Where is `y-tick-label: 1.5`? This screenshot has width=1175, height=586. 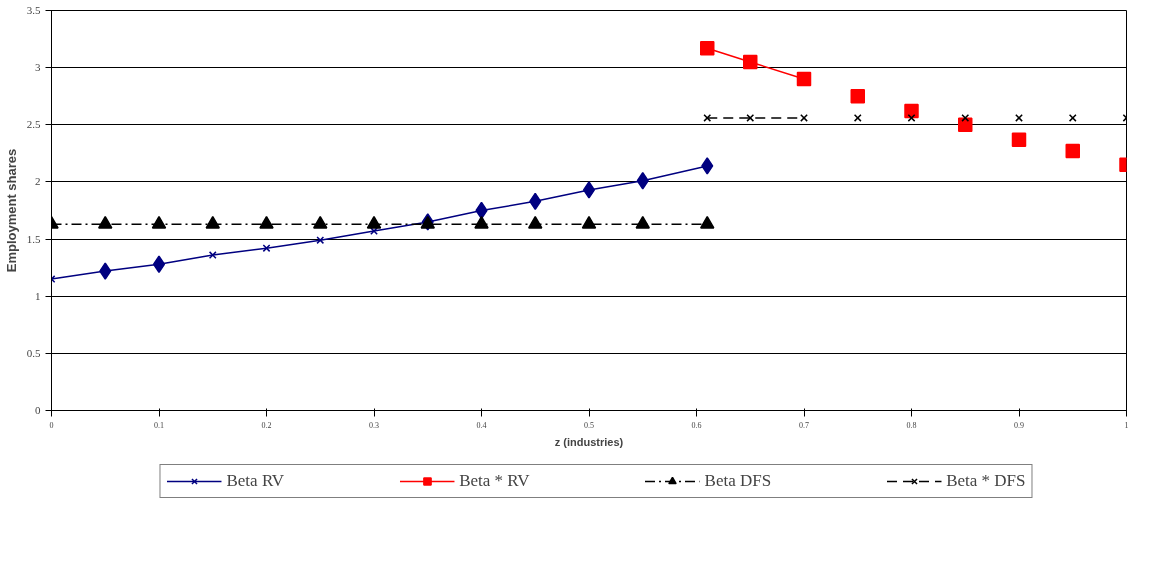 y-tick-label: 1.5 is located at coordinates (33, 238).